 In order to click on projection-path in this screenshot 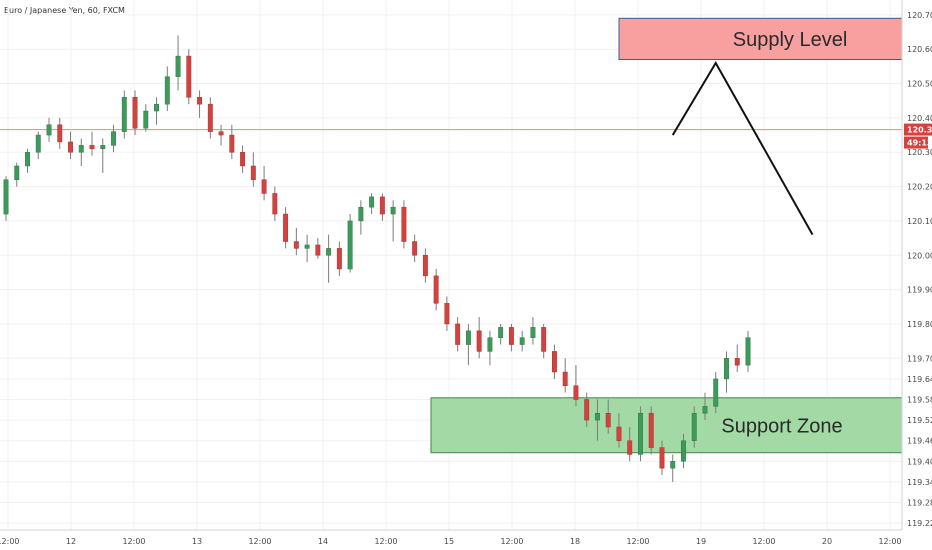, I will do `click(742, 148)`.